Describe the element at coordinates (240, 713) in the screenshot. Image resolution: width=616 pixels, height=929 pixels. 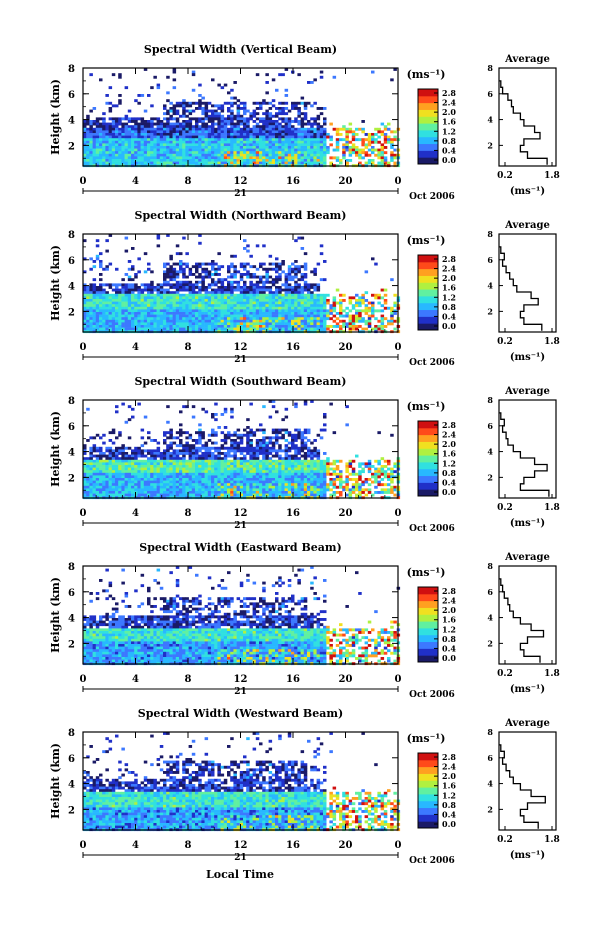
I see `panel-title: Spectral Width (Westward Beam)` at that location.